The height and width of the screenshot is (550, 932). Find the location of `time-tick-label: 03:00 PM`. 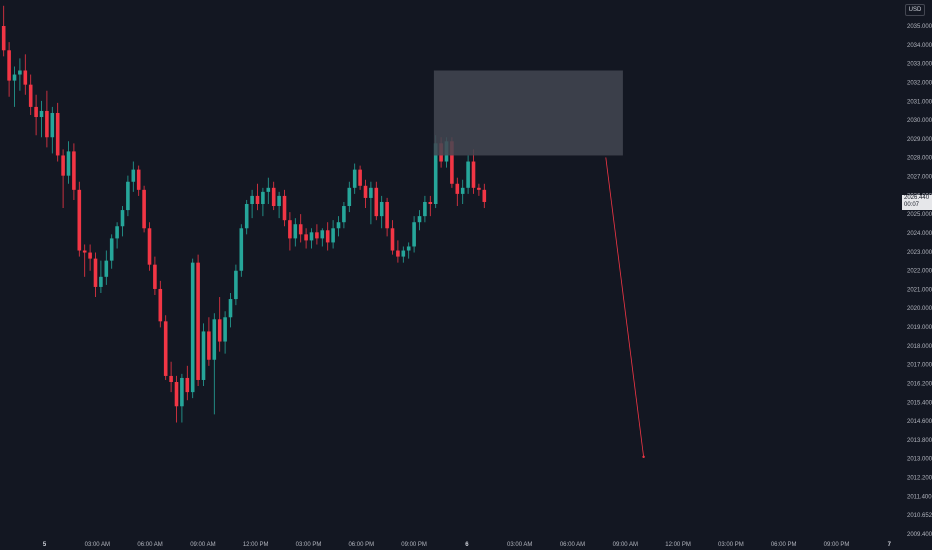

time-tick-label: 03:00 PM is located at coordinates (731, 545).